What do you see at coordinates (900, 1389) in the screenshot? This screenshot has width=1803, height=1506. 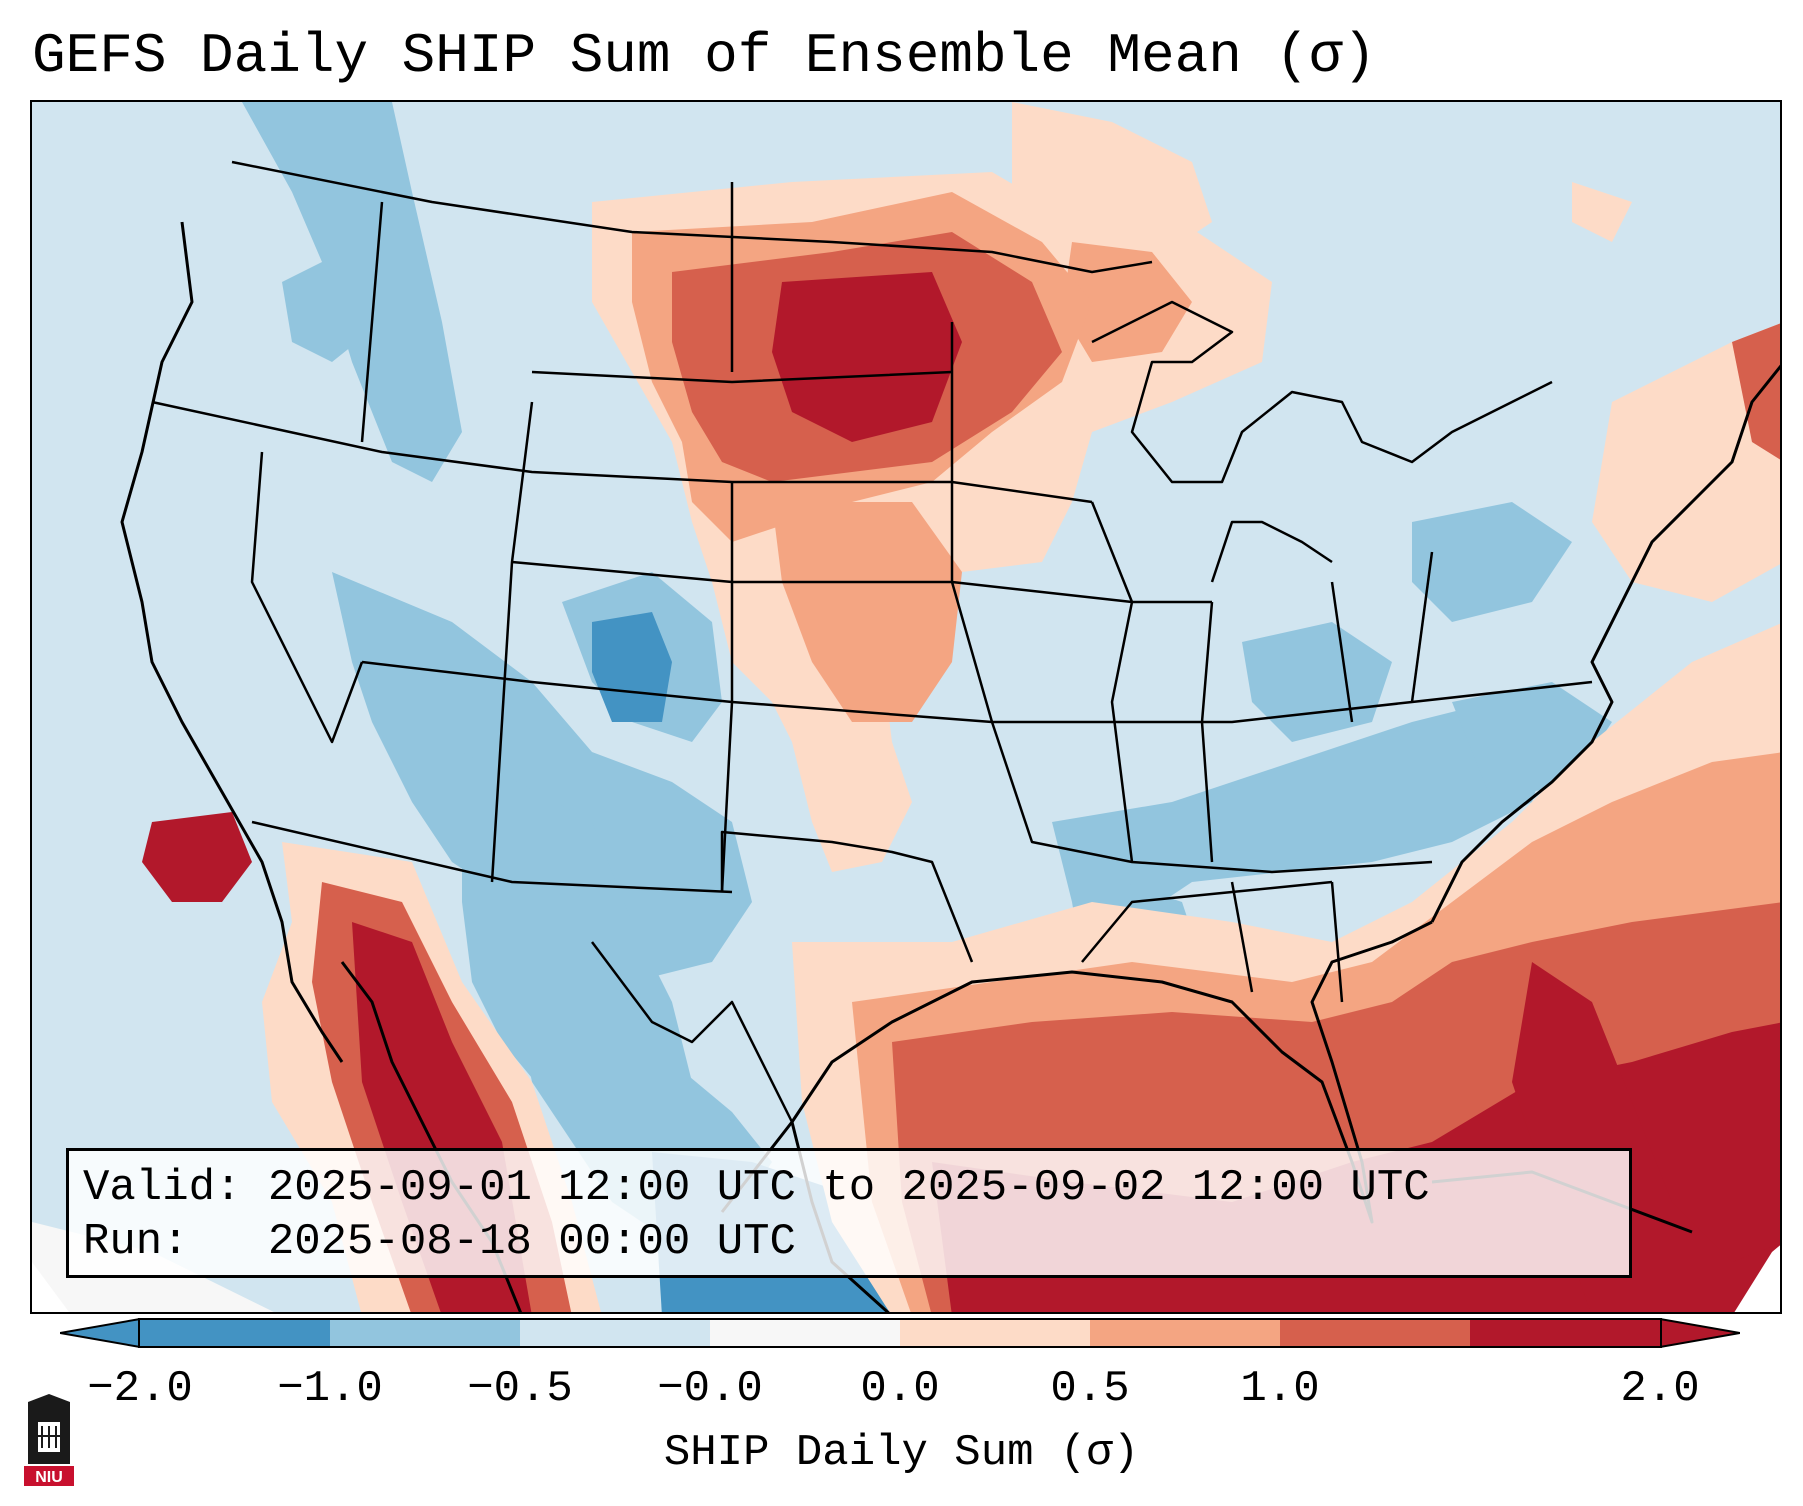 I see `colorbar-tick-label: 0.0` at bounding box center [900, 1389].